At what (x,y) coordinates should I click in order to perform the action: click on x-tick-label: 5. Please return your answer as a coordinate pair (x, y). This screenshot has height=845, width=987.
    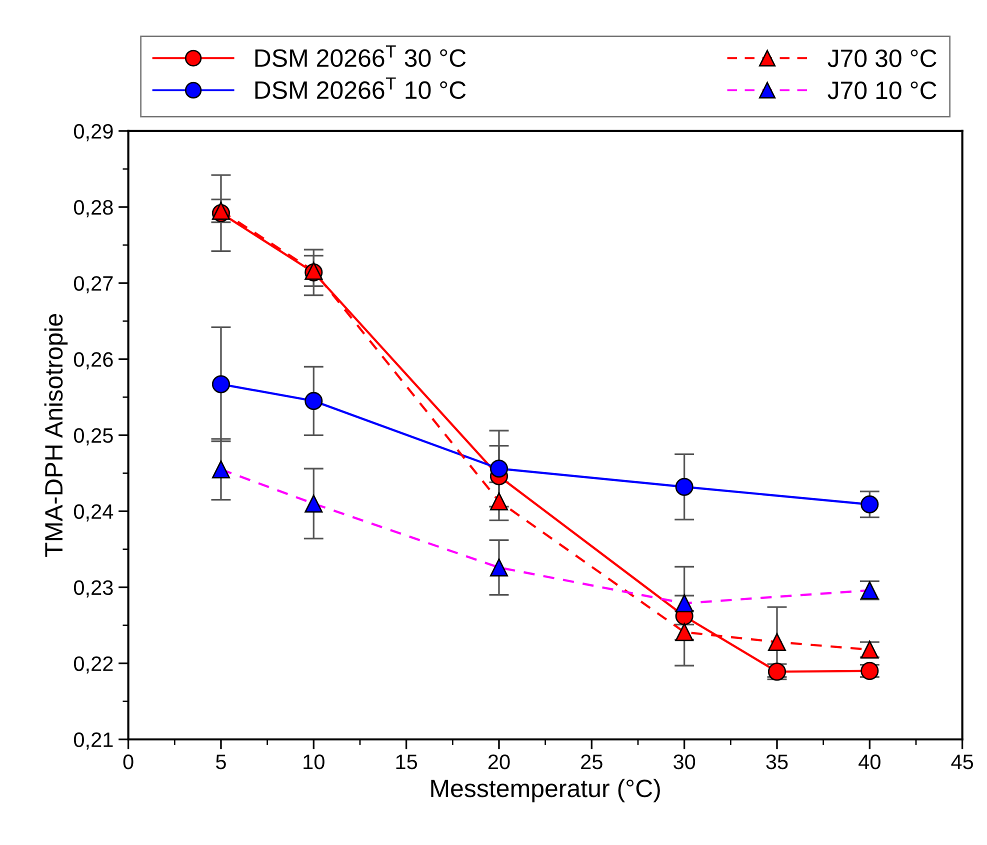
    Looking at the image, I should click on (221, 762).